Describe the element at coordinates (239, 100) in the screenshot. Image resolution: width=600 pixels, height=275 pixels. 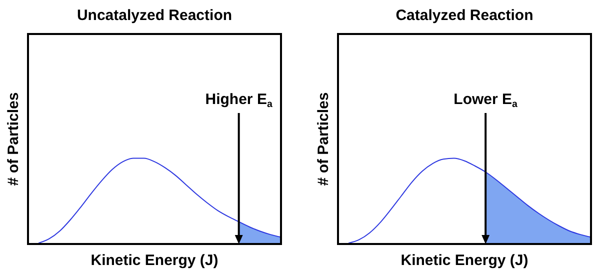
I see `text: Higher E$_{a}$` at that location.